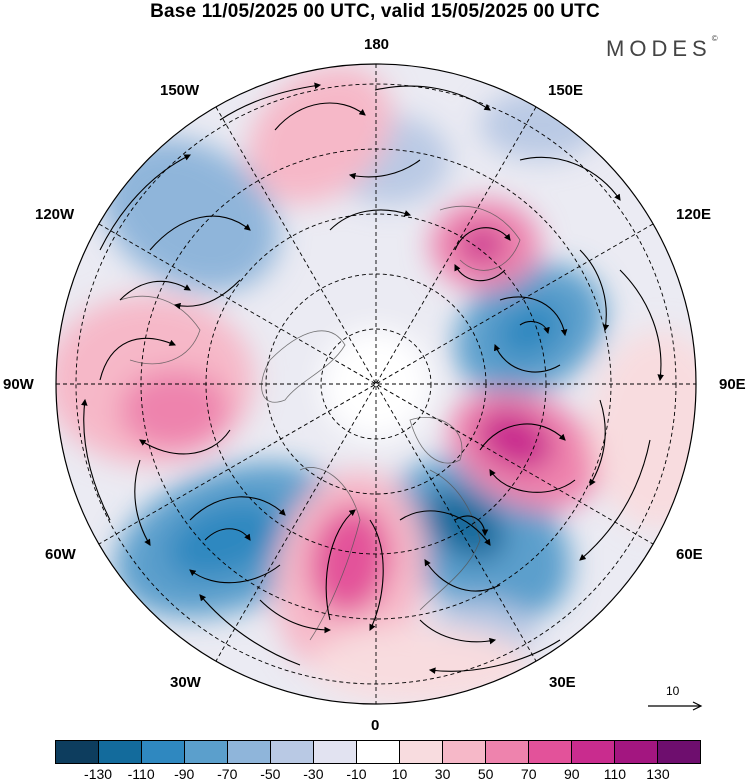  Describe the element at coordinates (399, 774) in the screenshot. I see `colorbar-tick-label: 10` at that location.